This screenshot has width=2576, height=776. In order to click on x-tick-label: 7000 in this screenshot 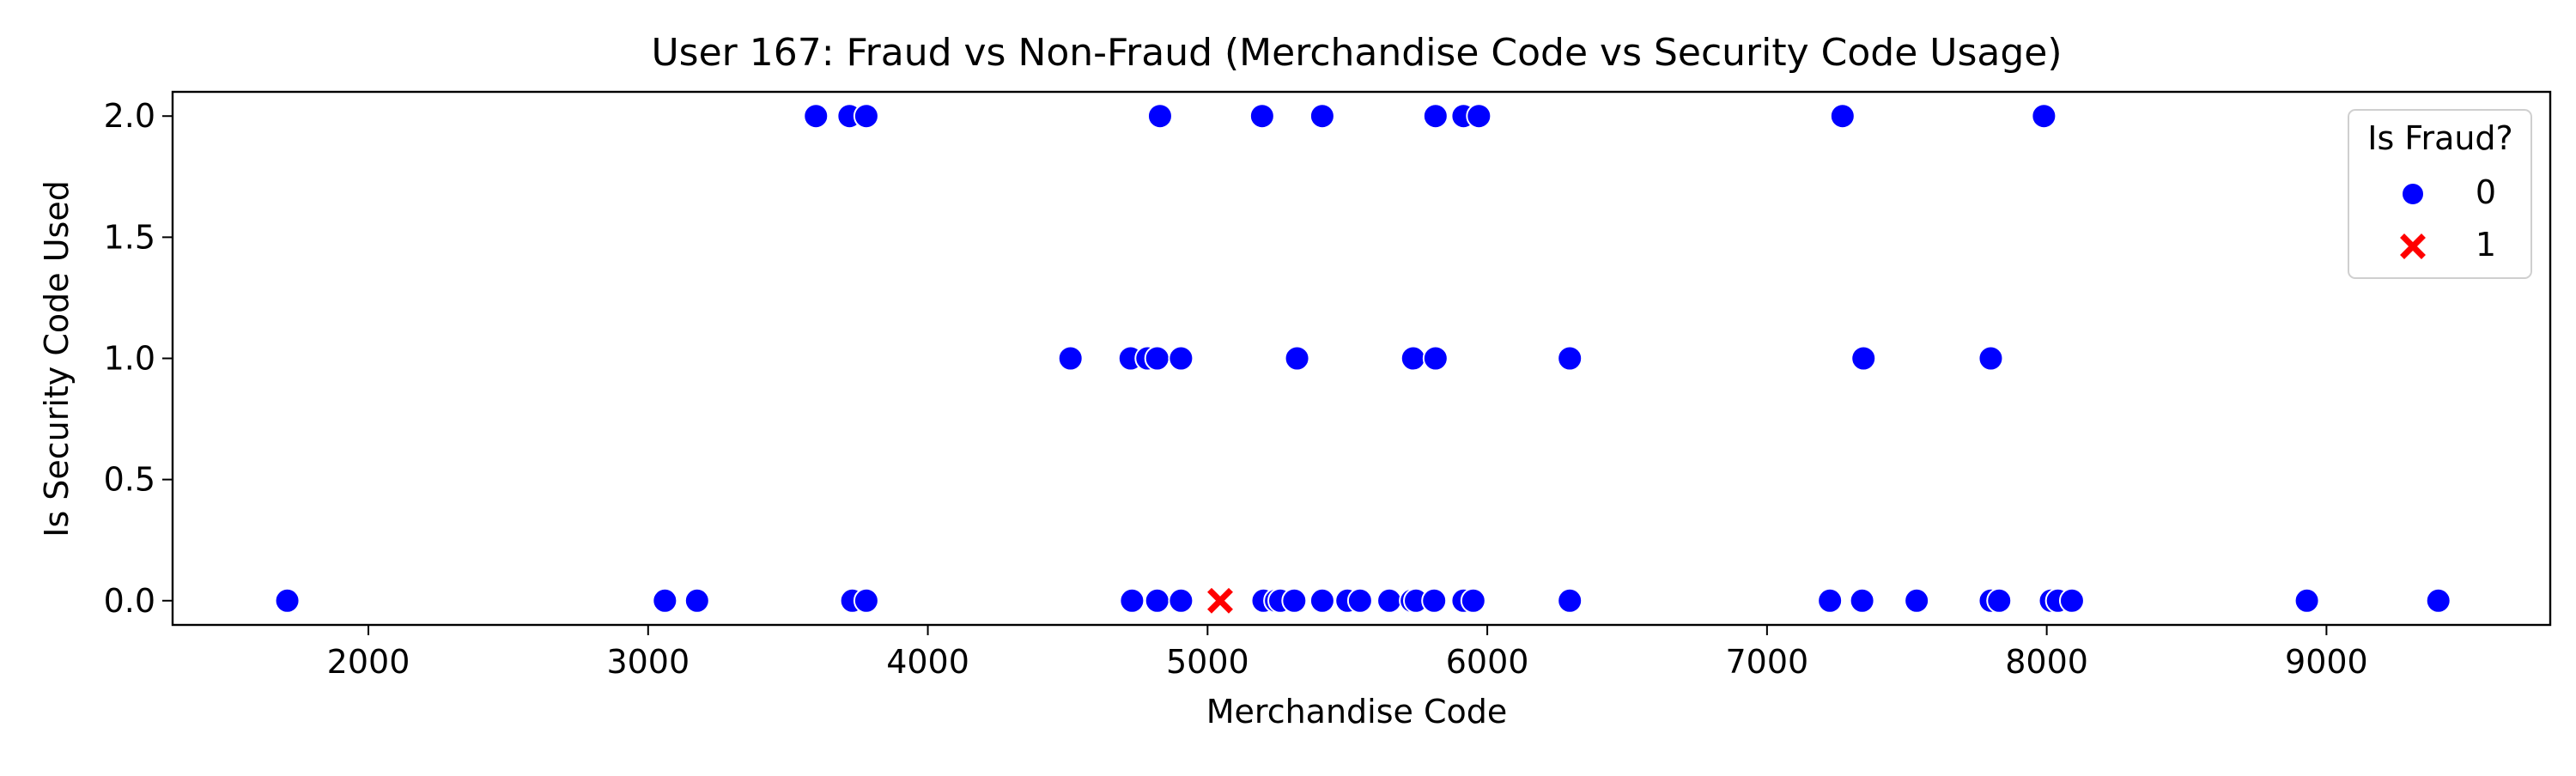, I will do `click(1767, 662)`.